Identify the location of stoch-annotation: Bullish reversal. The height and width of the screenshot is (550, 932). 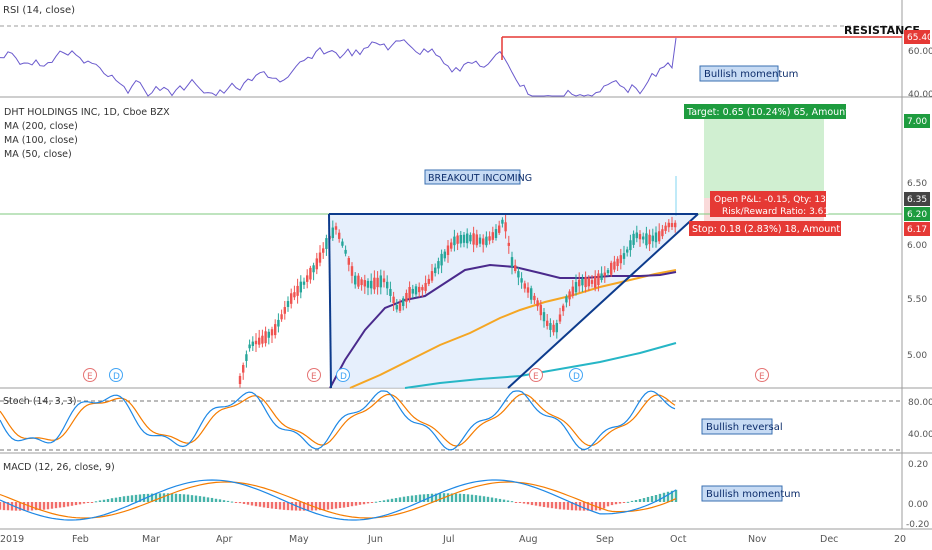
(744, 427).